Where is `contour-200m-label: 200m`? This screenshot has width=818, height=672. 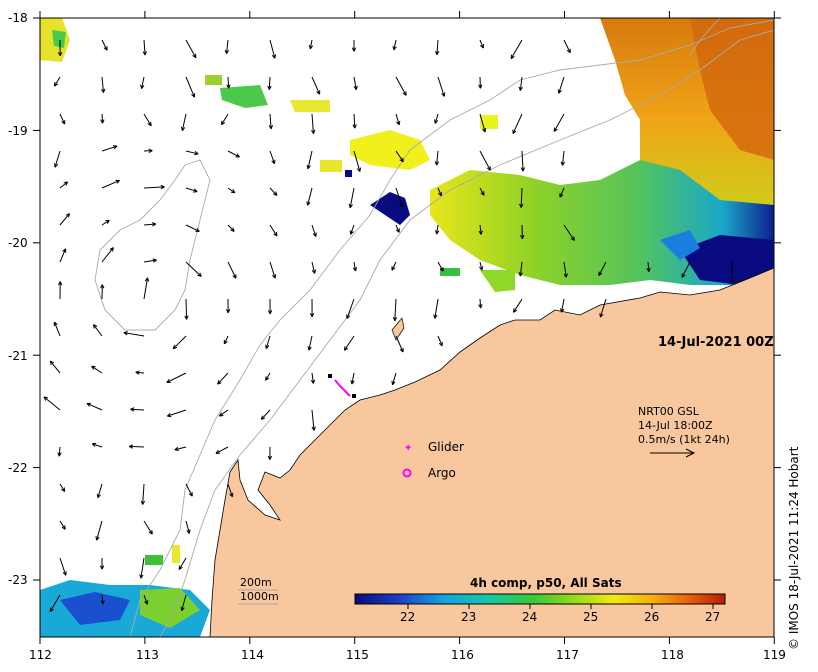
contour-200m-label: 200m is located at coordinates (256, 582).